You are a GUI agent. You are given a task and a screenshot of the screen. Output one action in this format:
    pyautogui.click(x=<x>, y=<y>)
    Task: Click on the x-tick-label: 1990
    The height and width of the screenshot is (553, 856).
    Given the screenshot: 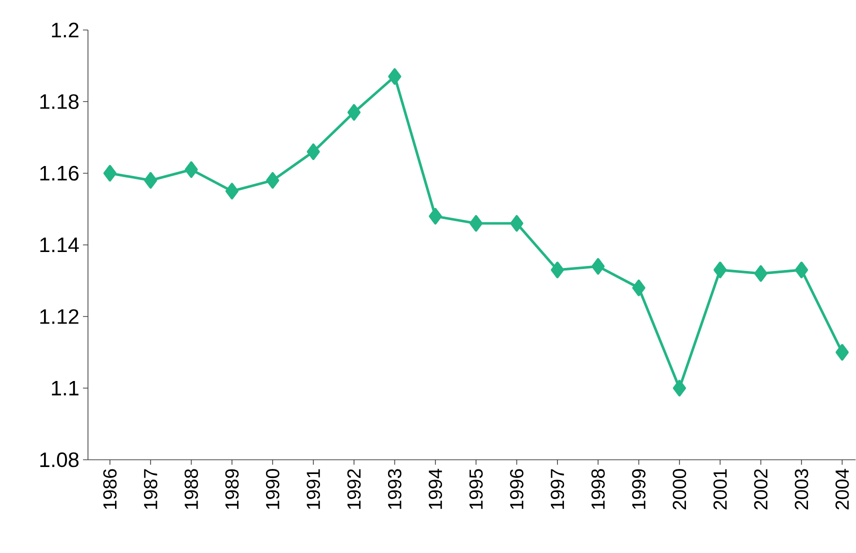 What is the action you would take?
    pyautogui.click(x=273, y=489)
    